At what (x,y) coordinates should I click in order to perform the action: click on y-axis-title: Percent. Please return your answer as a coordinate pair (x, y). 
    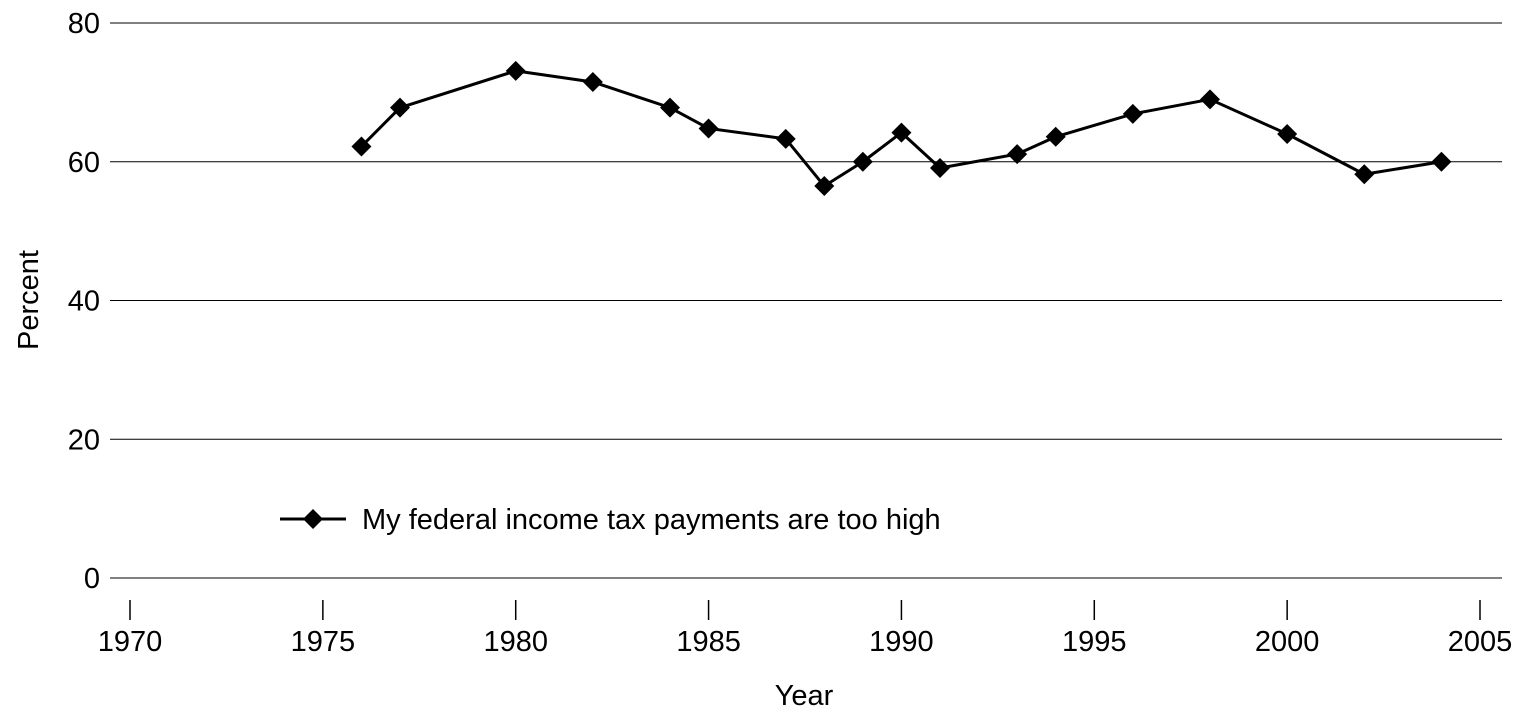
    Looking at the image, I should click on (29, 300).